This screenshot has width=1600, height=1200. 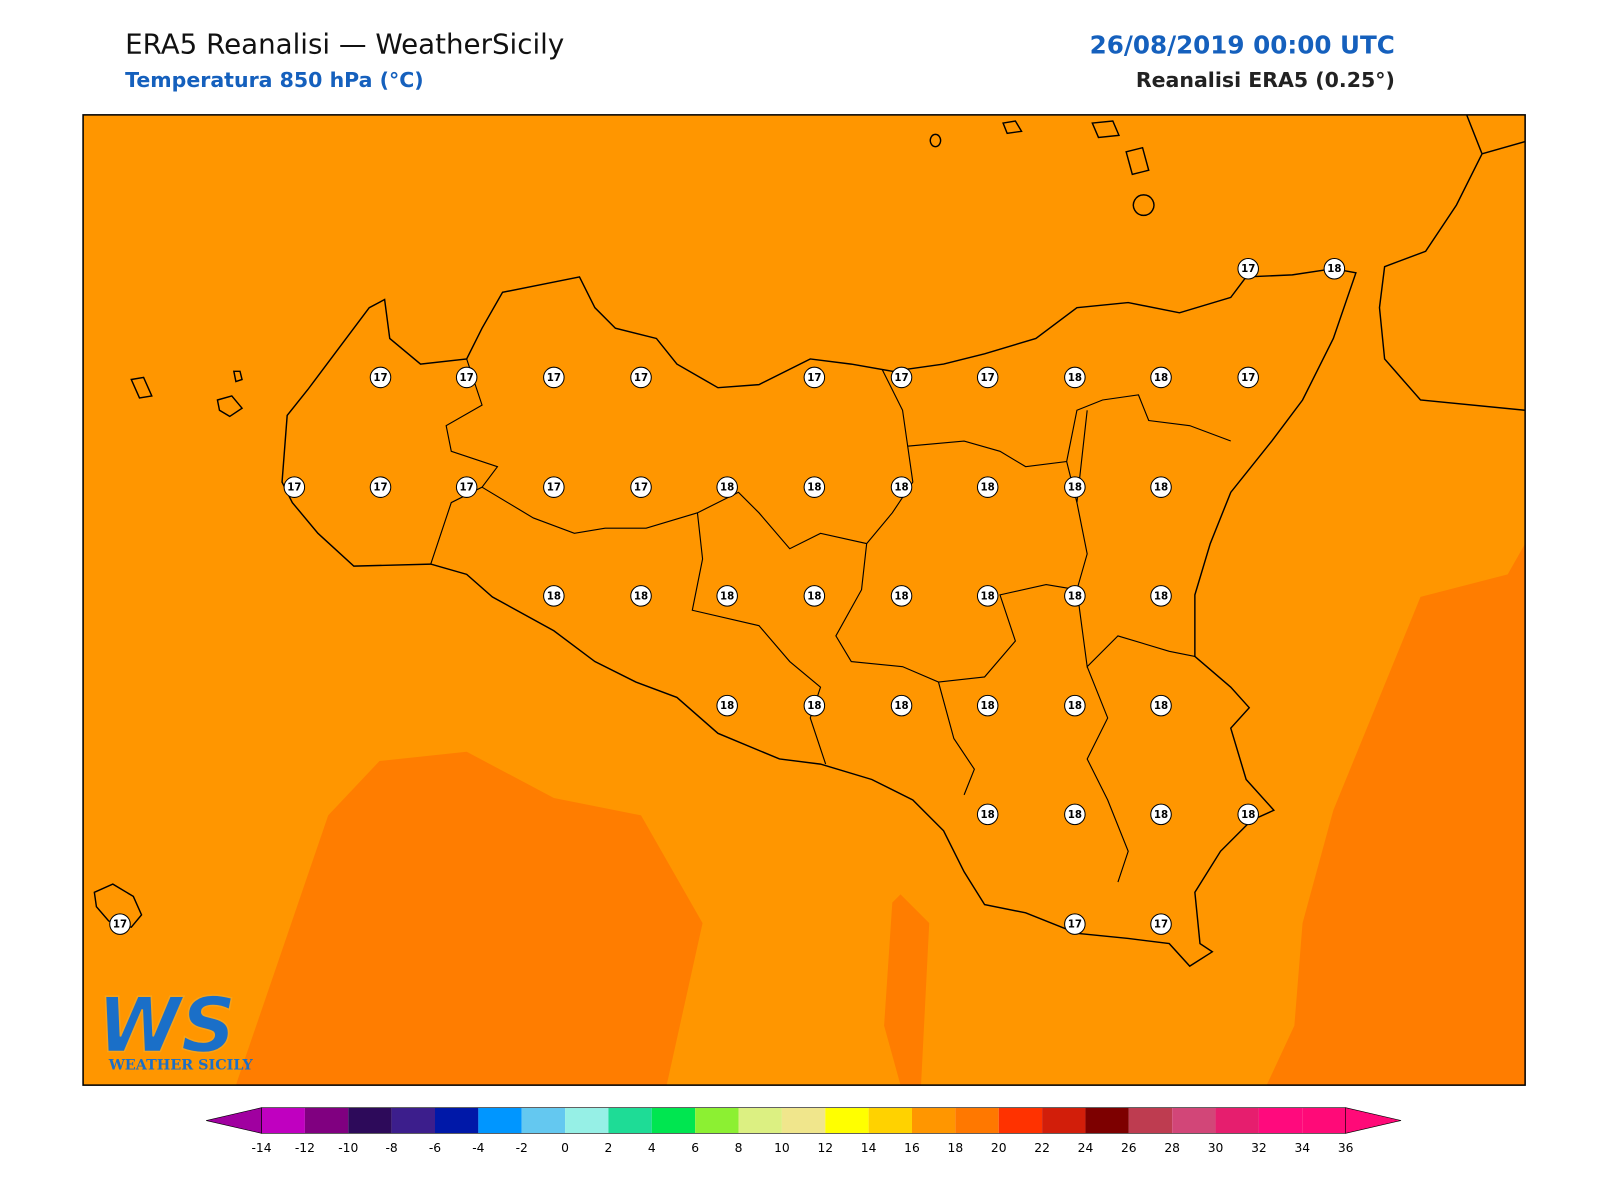 I want to click on colorbar-tick-label: 28, so click(x=1172, y=1148).